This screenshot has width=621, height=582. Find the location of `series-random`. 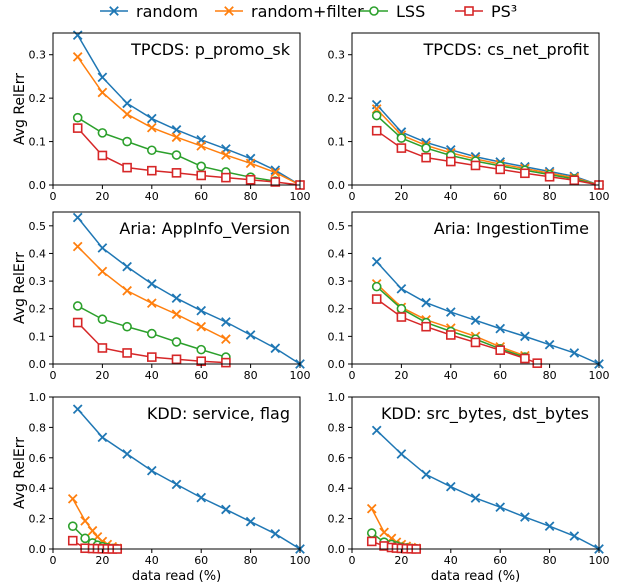

series-random is located at coordinates (487, 312).